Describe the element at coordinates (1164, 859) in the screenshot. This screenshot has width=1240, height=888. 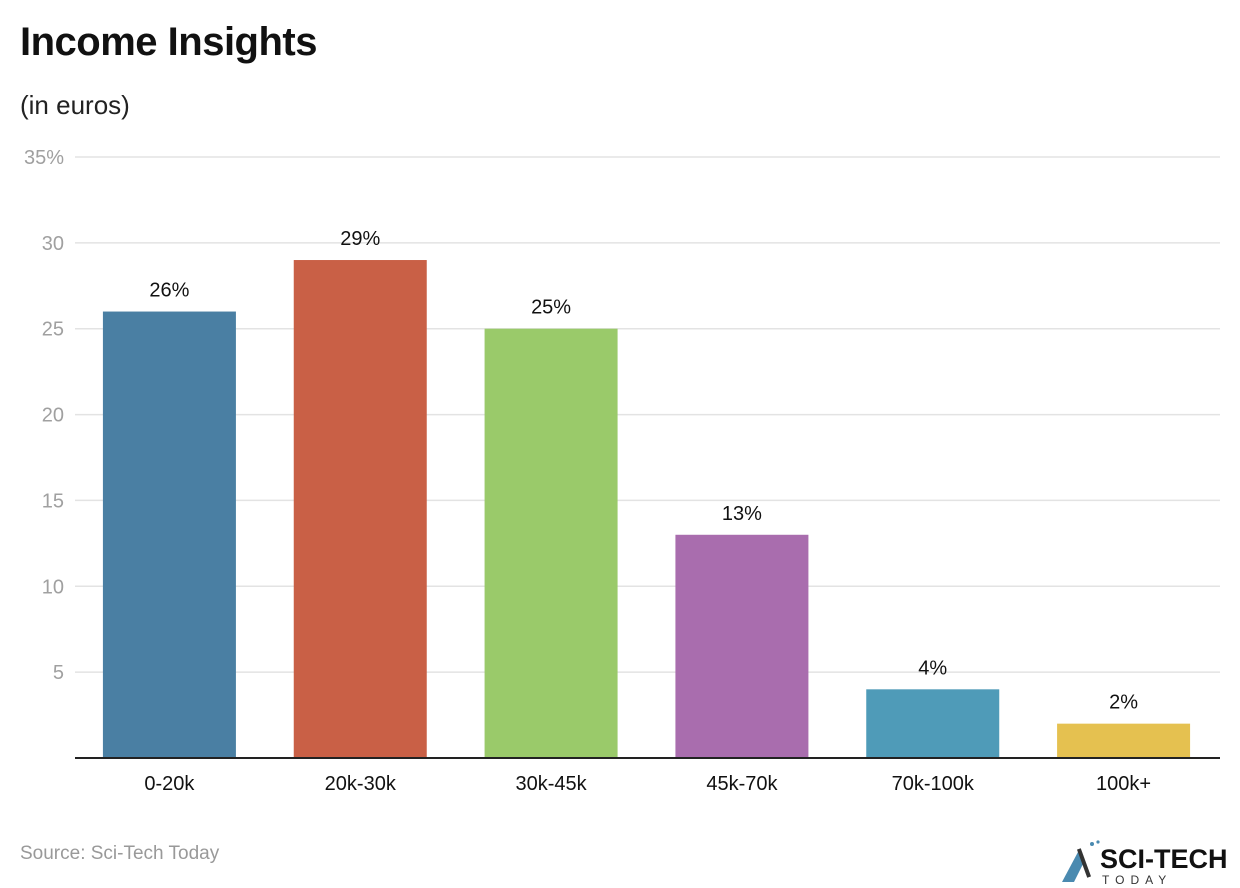
I see `svg-text: SCI-TECH` at that location.